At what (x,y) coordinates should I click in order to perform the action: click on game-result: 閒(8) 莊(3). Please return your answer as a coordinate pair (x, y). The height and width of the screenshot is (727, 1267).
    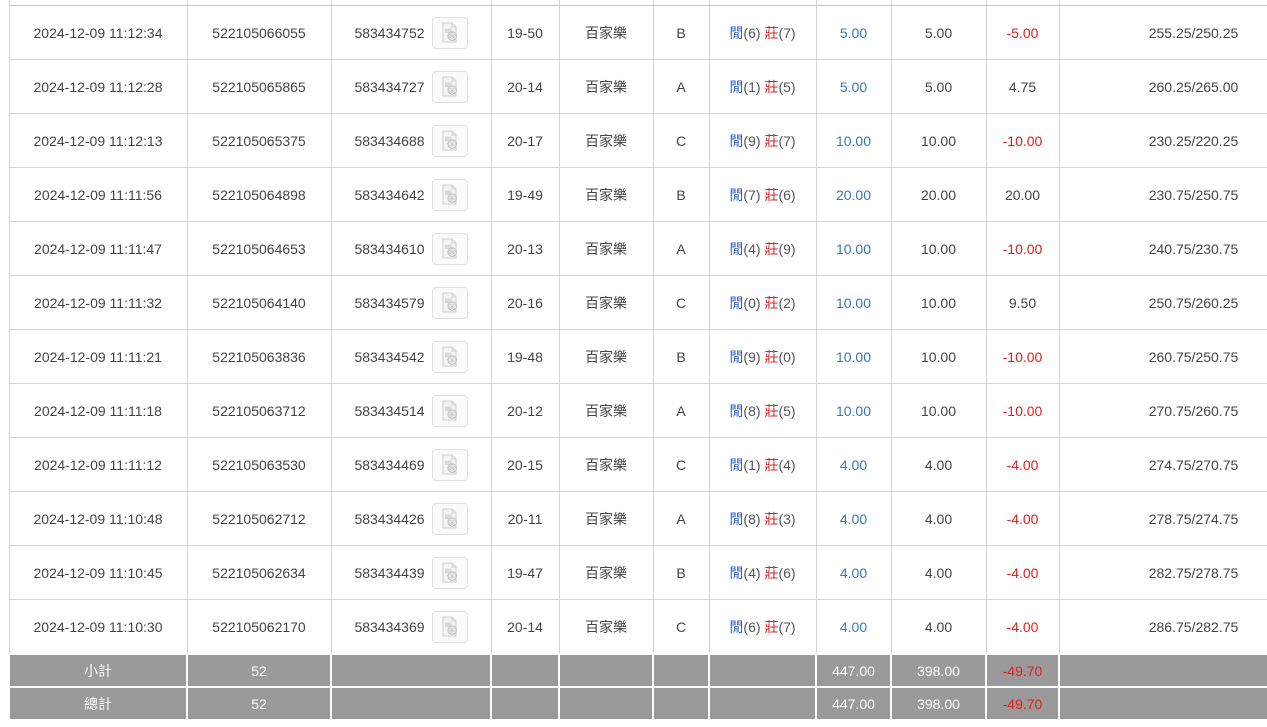
    Looking at the image, I should click on (762, 518).